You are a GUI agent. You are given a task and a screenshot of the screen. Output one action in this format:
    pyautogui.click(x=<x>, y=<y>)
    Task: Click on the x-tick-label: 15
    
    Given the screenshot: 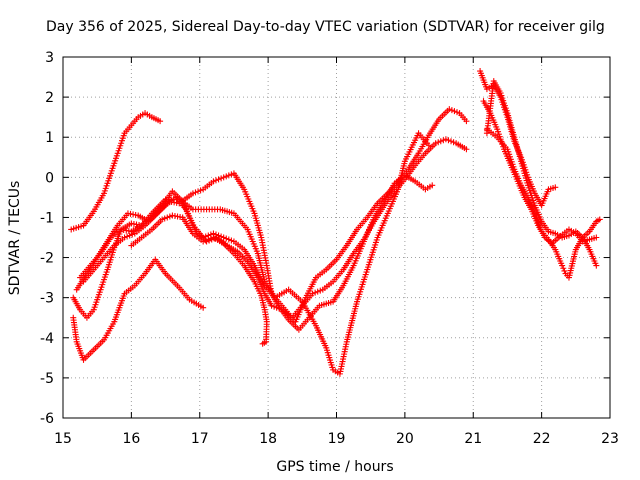 What is the action you would take?
    pyautogui.click(x=63, y=439)
    